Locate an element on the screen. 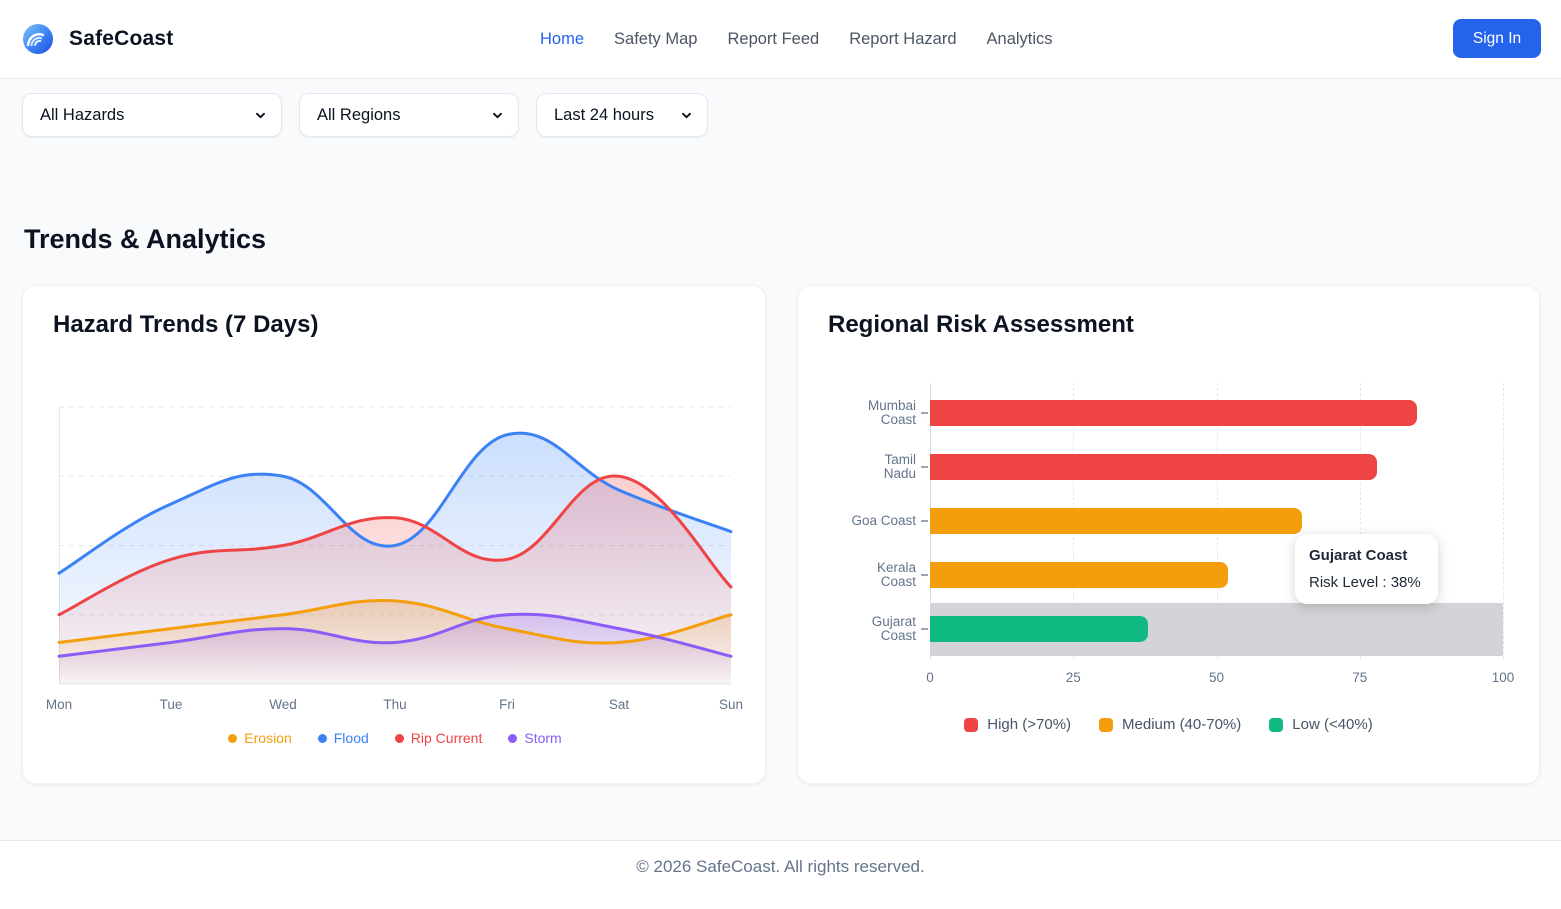 The width and height of the screenshot is (1561, 909). legend-label-flood: Flood is located at coordinates (351, 738).